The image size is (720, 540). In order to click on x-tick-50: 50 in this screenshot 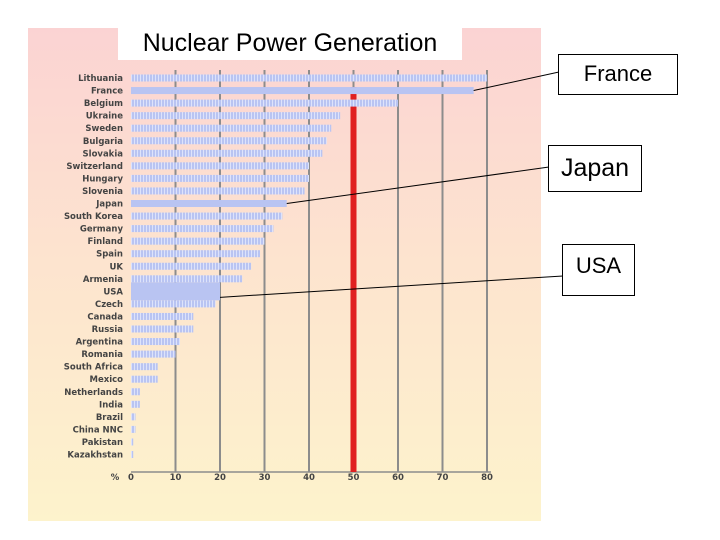, I will do `click(354, 478)`.